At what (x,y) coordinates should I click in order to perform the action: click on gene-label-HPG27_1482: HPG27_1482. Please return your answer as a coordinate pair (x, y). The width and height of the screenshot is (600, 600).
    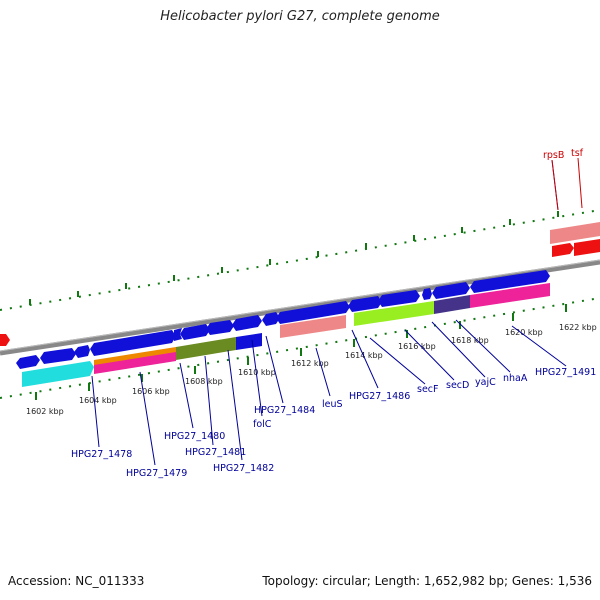
    Looking at the image, I should click on (243, 468).